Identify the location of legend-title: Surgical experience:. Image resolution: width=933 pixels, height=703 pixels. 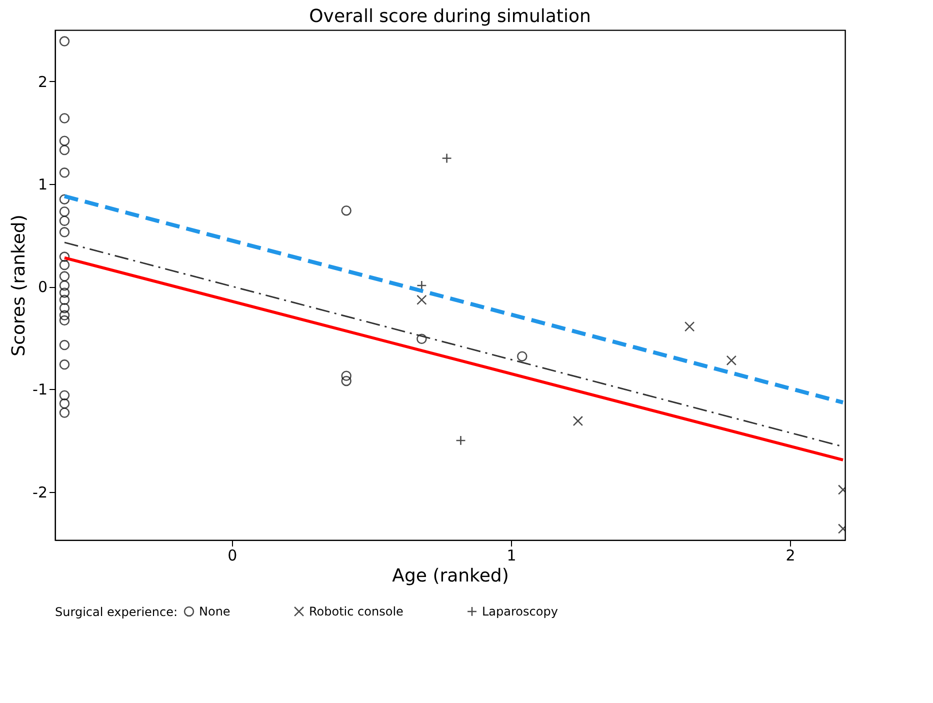
(116, 612).